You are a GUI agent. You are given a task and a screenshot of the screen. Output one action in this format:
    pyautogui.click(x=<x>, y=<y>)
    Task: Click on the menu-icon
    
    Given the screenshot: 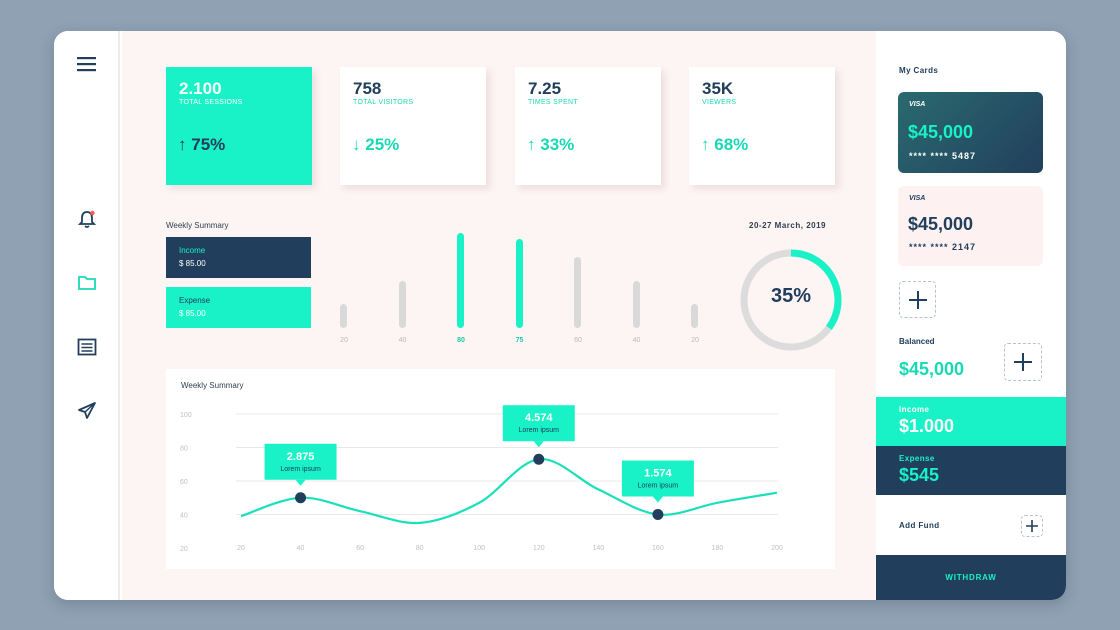 What is the action you would take?
    pyautogui.click(x=87, y=64)
    